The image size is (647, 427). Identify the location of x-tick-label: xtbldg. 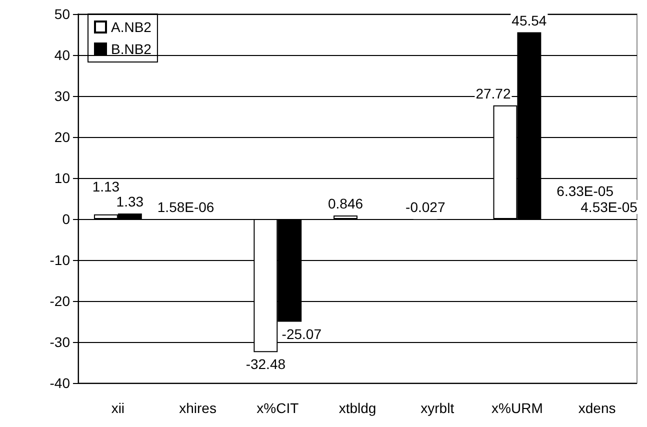
(357, 408).